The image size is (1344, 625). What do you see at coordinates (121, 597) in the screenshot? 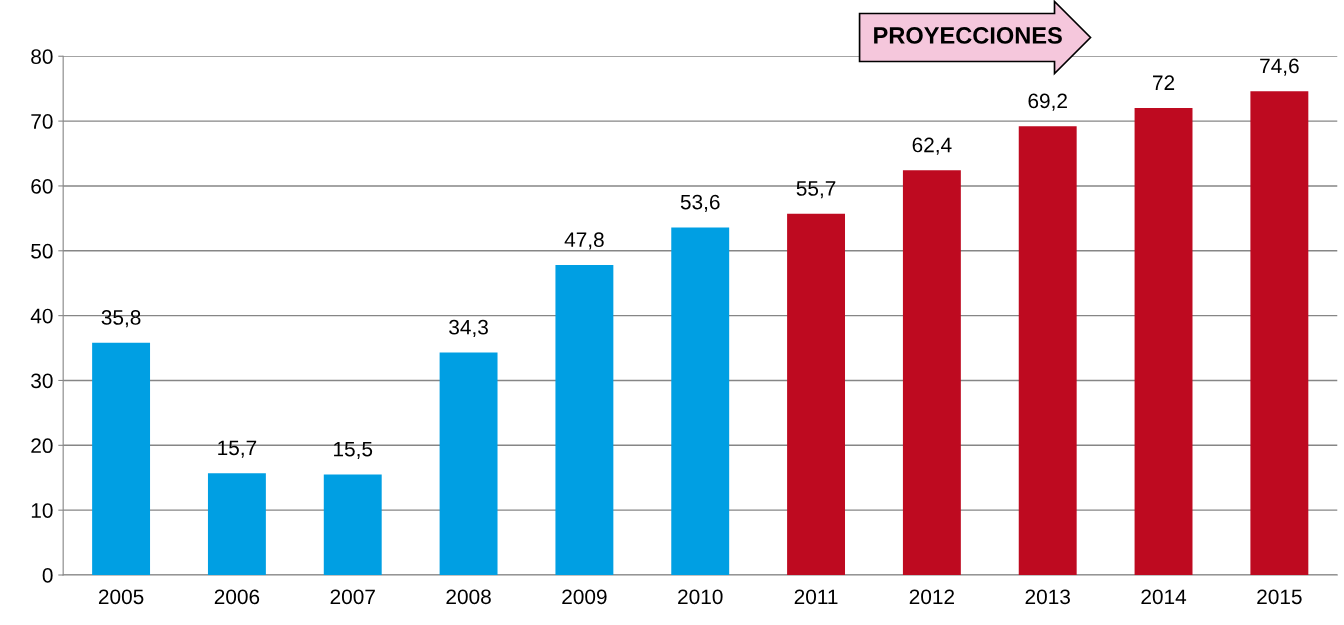
I see `x-tick-label: 2005` at bounding box center [121, 597].